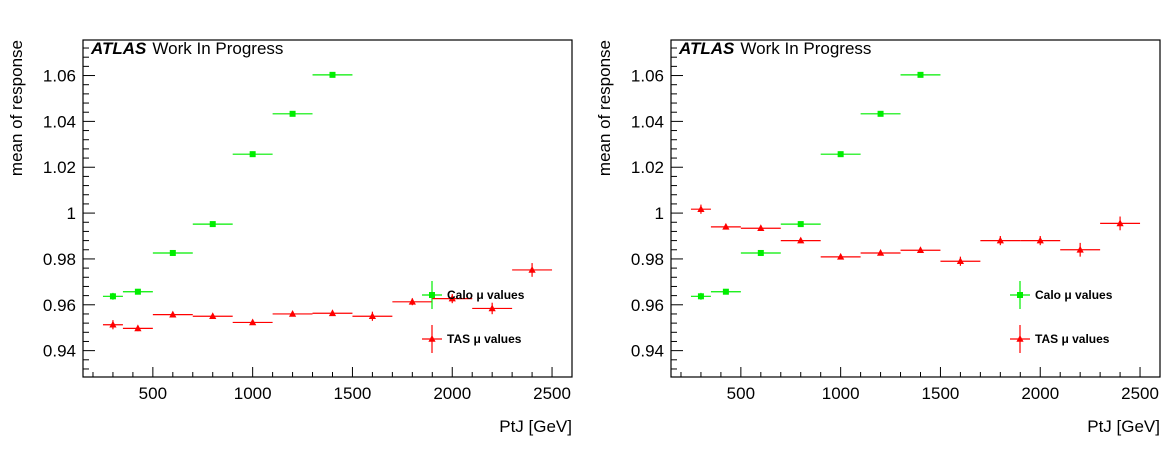 The image size is (1161, 449). I want to click on x-tick-label: 2000, so click(1040, 393).